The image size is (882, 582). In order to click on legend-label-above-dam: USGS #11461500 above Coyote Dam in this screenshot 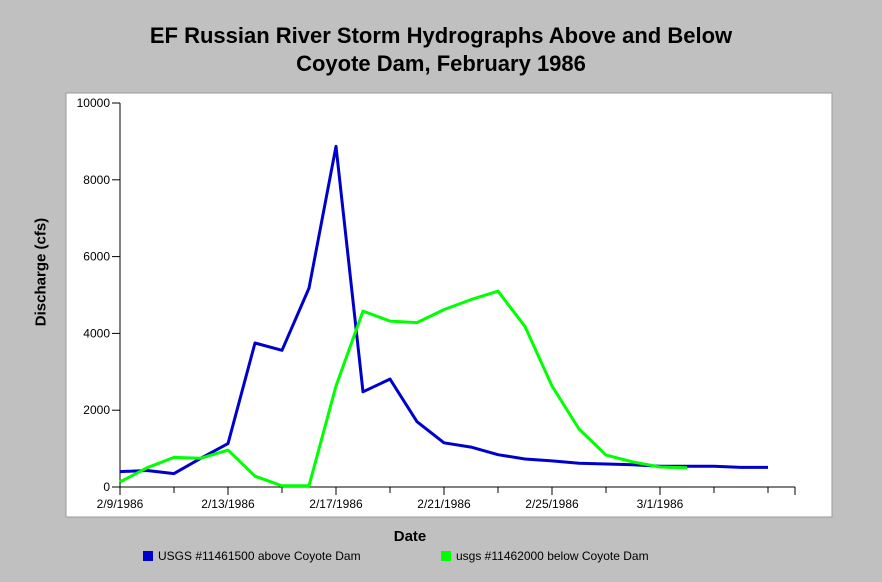, I will do `click(259, 556)`.